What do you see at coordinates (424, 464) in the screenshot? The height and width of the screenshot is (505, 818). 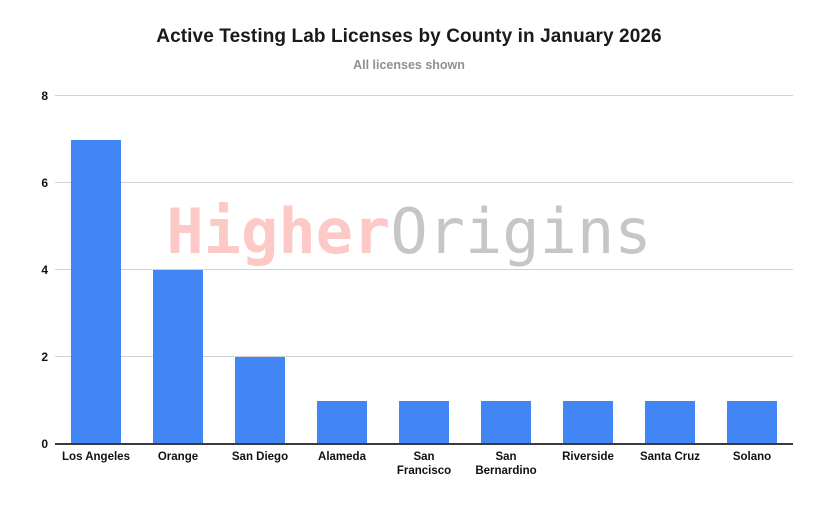 I see `x-axis-tick-label: San Francisco` at bounding box center [424, 464].